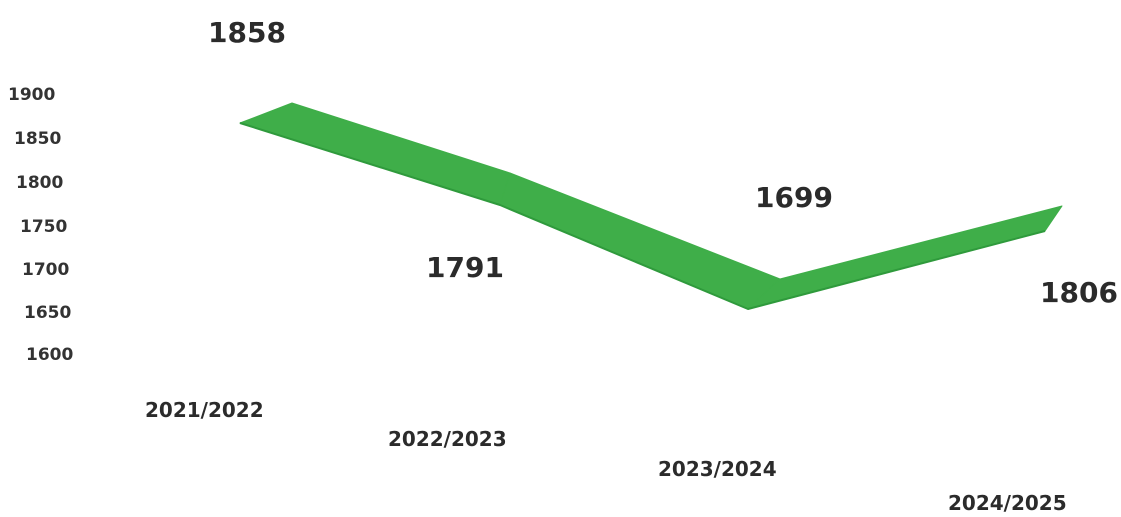  I want to click on y-tick-label: 1800, so click(39, 183).